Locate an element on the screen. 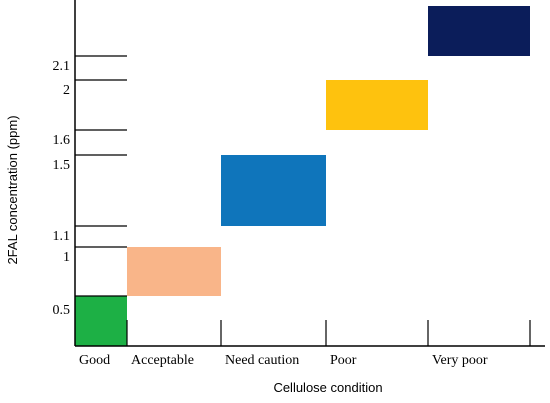 The image size is (550, 403). y-tick-label: 2 is located at coordinates (66, 90).